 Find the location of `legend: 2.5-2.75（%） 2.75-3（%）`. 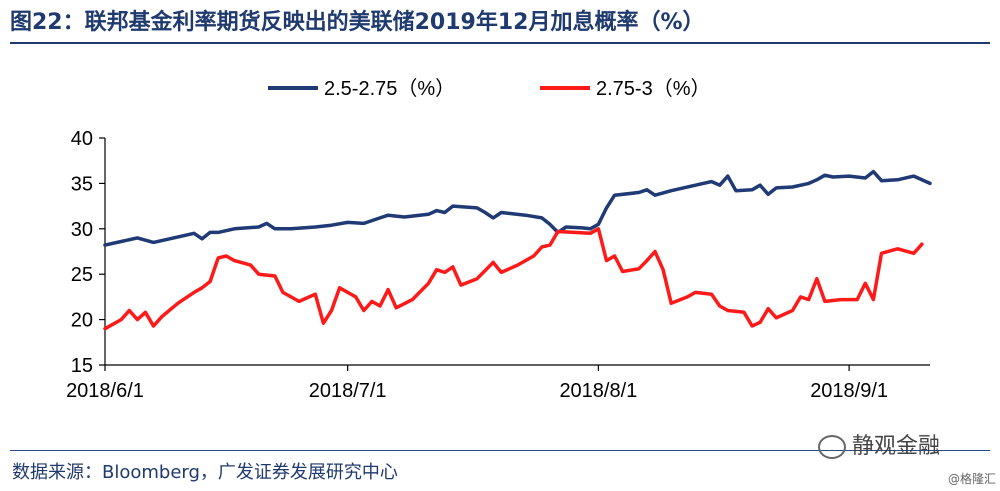

legend: 2.5-2.75（%） 2.75-3（%） is located at coordinates (489, 88).